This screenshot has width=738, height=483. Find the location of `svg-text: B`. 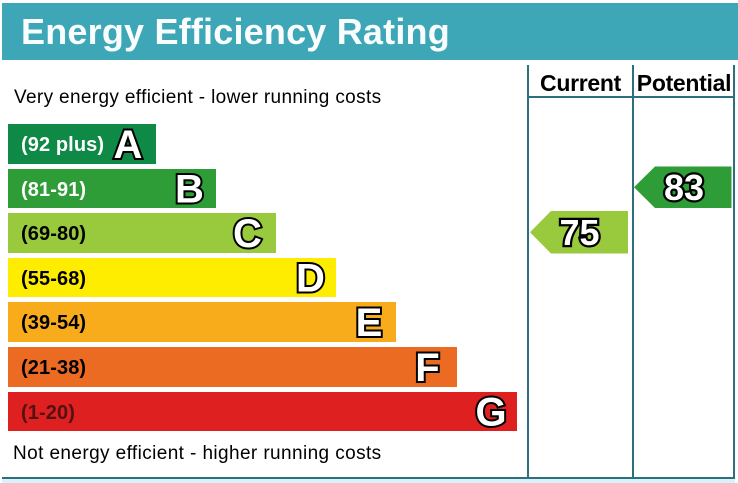

svg-text: B is located at coordinates (189, 189).